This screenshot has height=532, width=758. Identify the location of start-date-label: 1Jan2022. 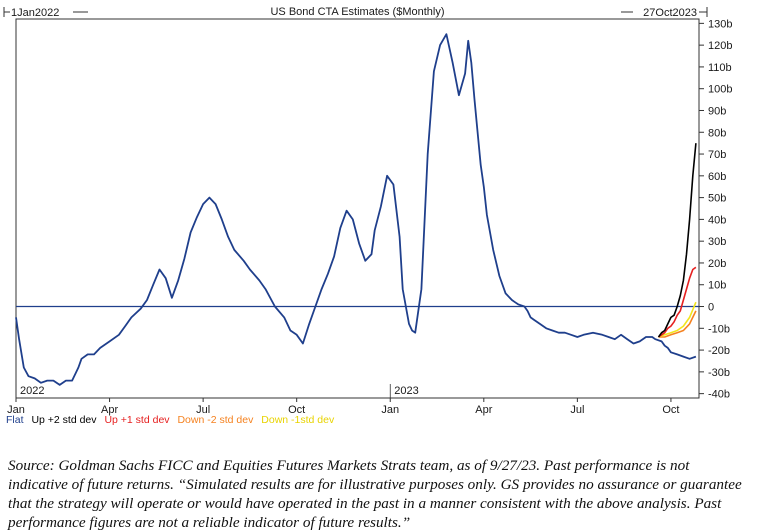
(35, 13).